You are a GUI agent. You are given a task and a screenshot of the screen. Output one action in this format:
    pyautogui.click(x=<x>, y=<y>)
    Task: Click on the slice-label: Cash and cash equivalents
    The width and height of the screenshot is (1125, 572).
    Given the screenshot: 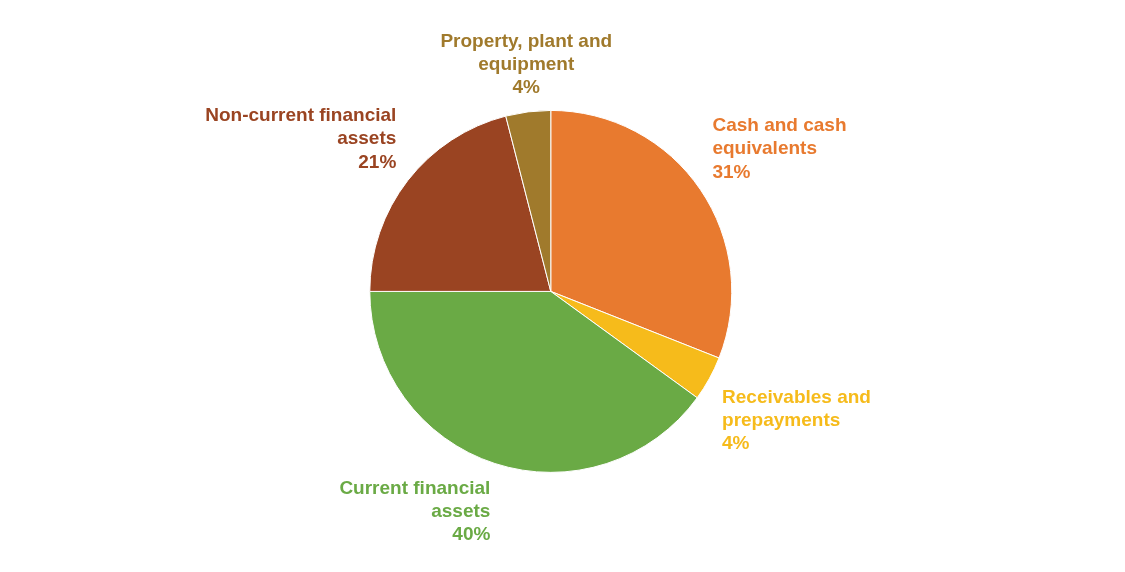 What is the action you would take?
    pyautogui.click(x=779, y=136)
    